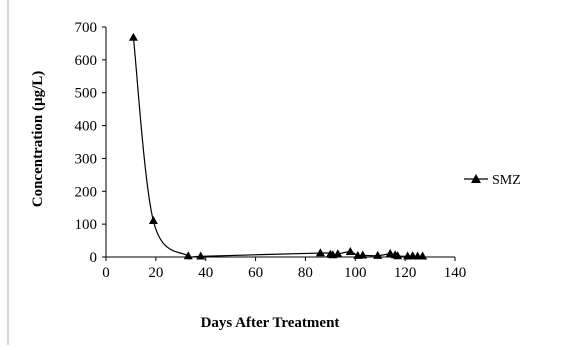 This screenshot has height=350, width=574. I want to click on y-tick-label: 400, so click(86, 127).